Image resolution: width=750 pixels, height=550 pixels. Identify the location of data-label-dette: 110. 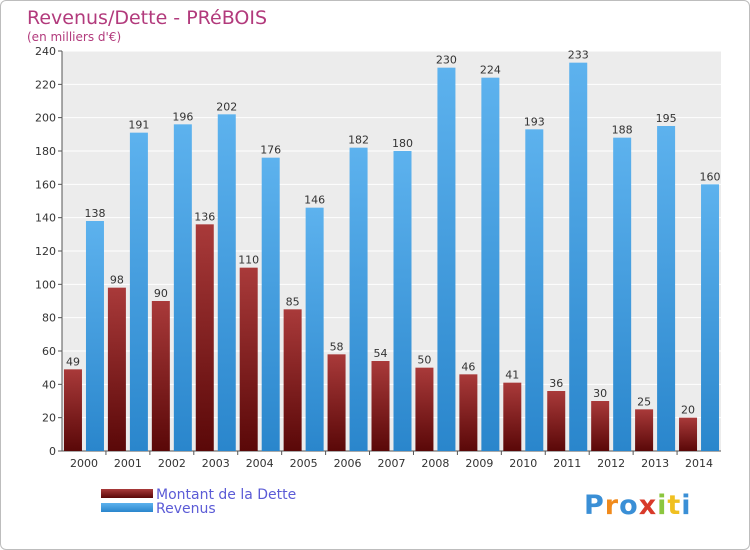
(248, 260).